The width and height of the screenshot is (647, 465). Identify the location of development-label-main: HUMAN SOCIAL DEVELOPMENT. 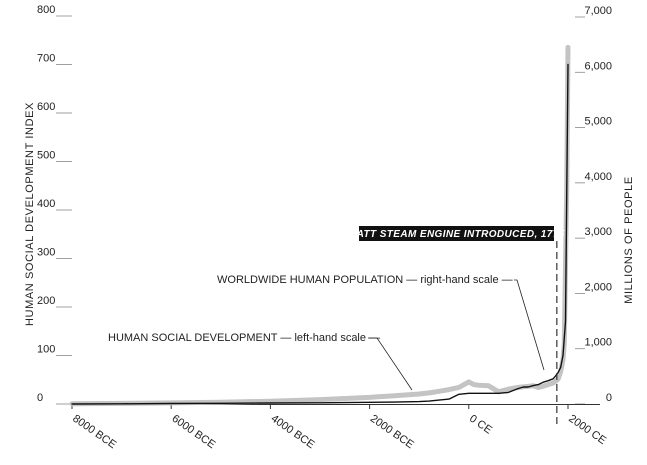
(193, 338).